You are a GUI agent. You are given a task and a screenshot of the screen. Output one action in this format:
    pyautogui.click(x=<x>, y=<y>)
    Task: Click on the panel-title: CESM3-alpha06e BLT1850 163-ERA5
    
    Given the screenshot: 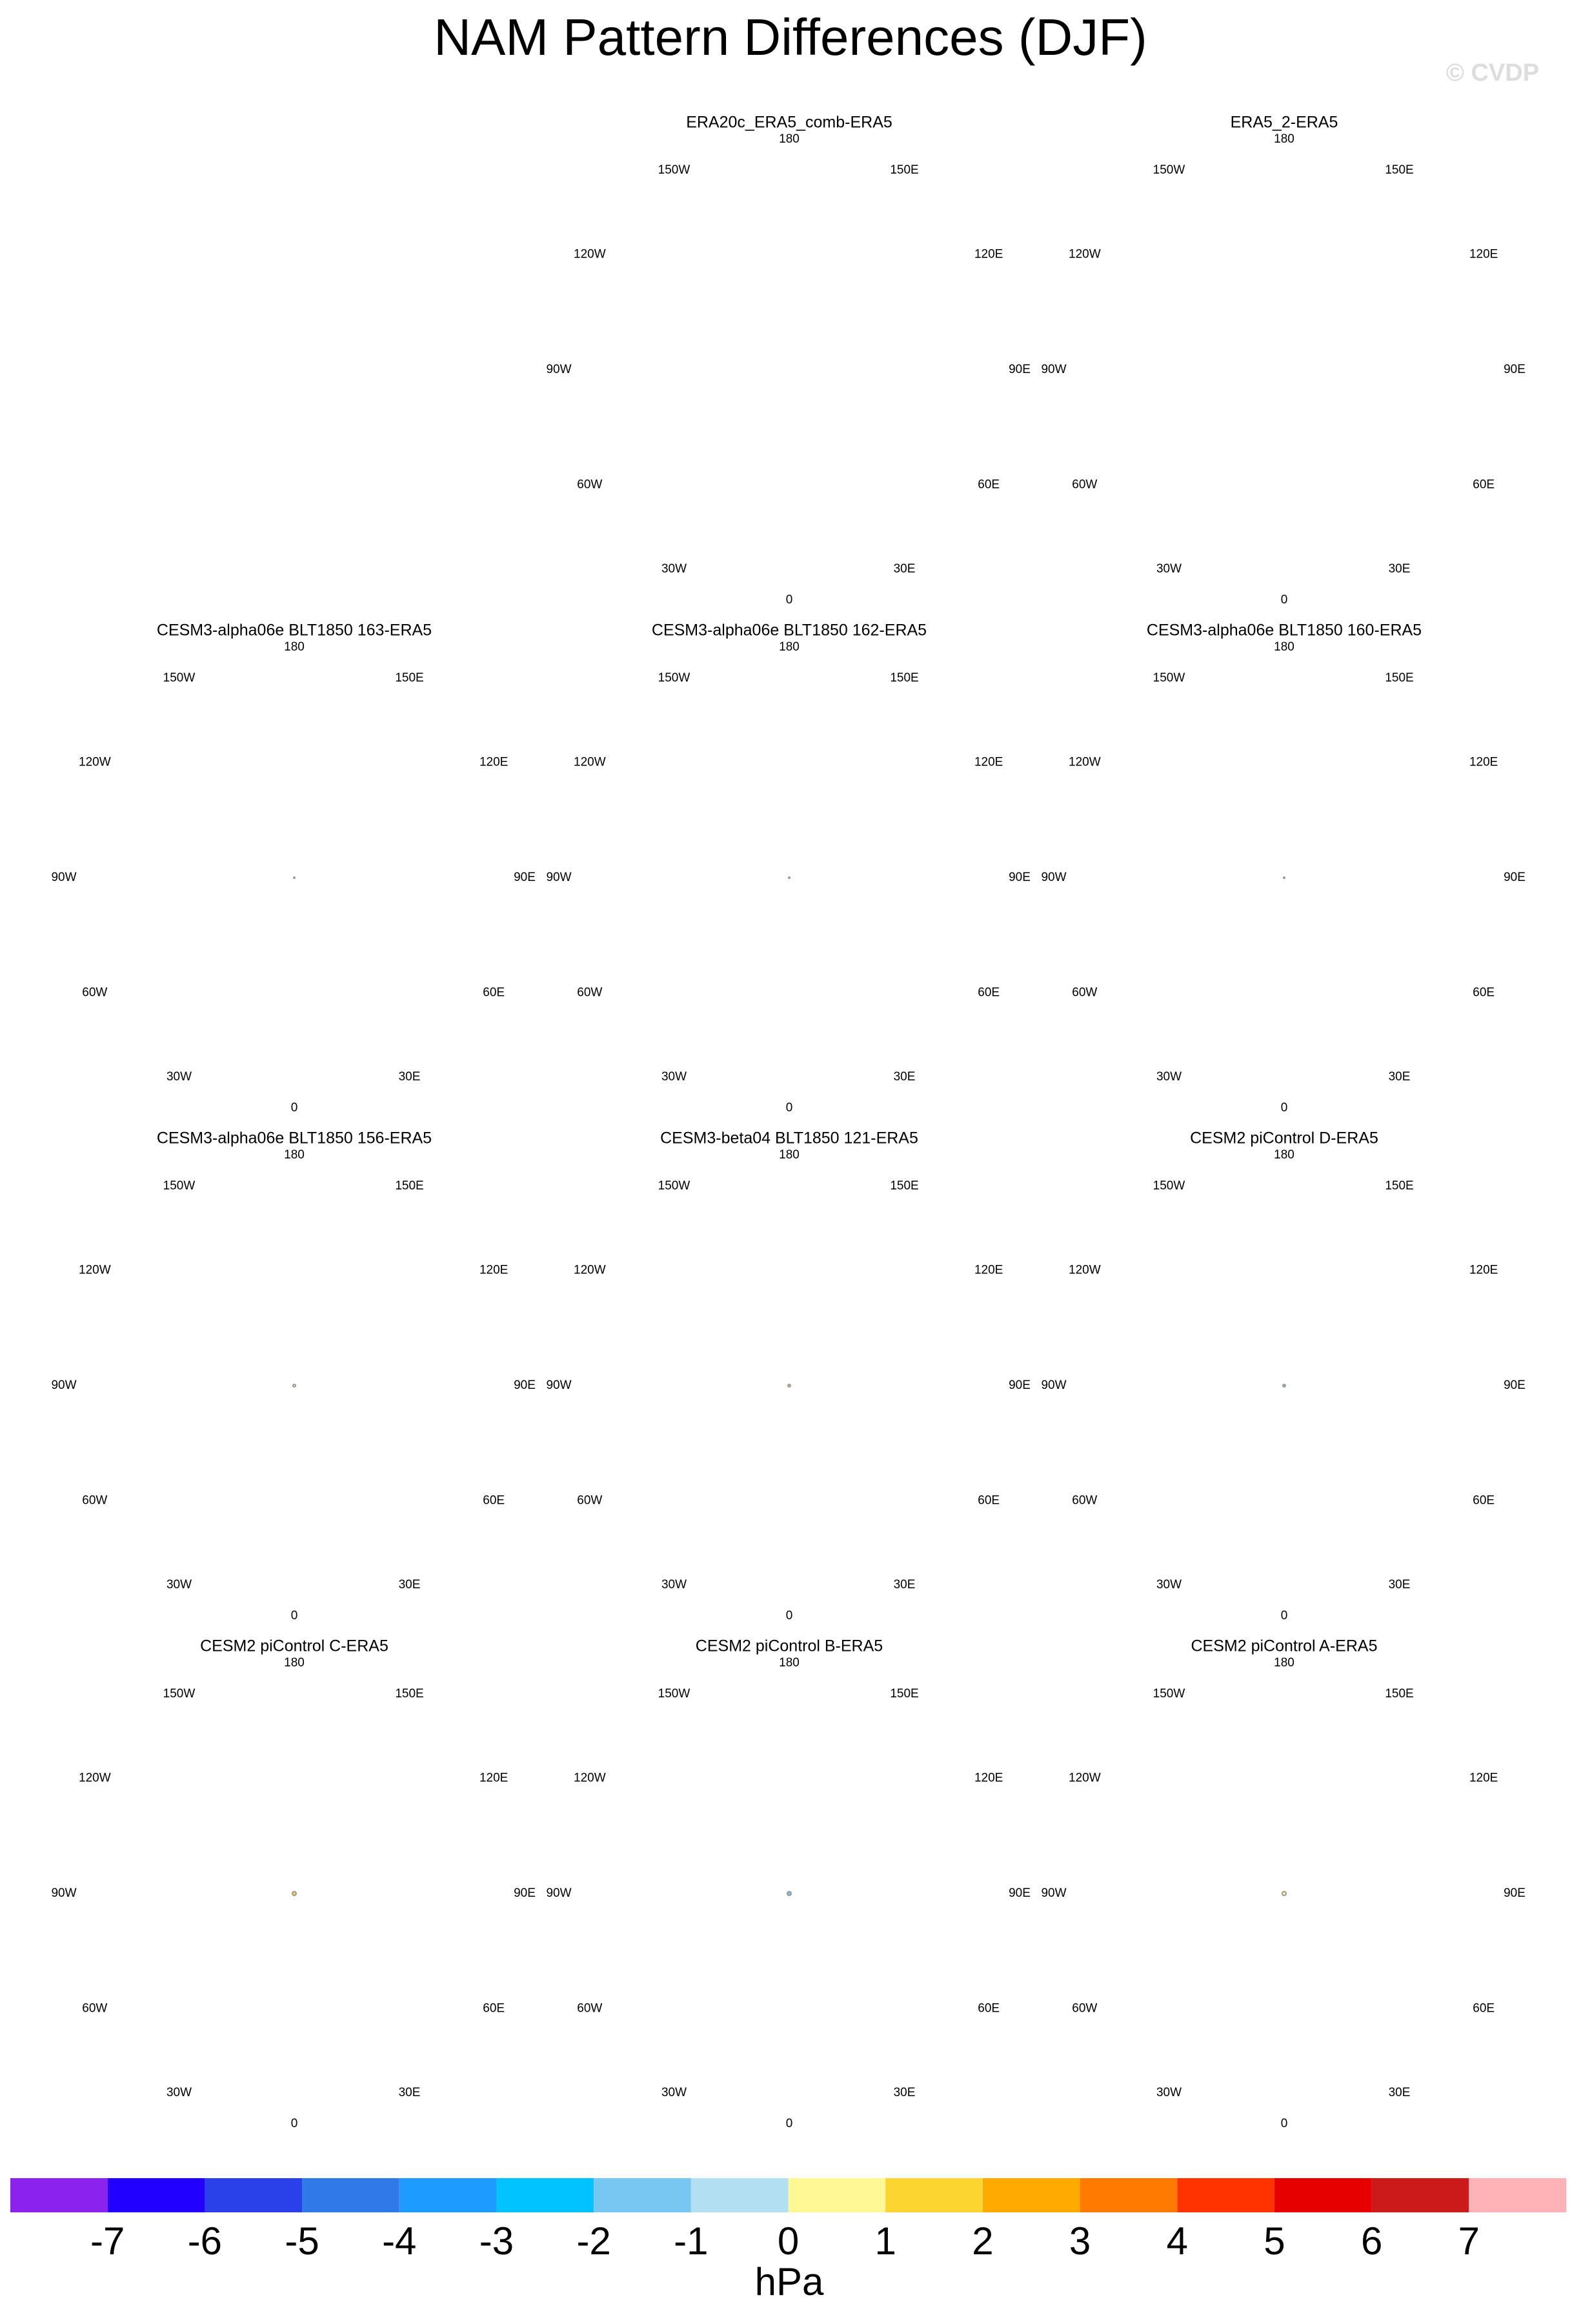 What is the action you would take?
    pyautogui.click(x=294, y=630)
    